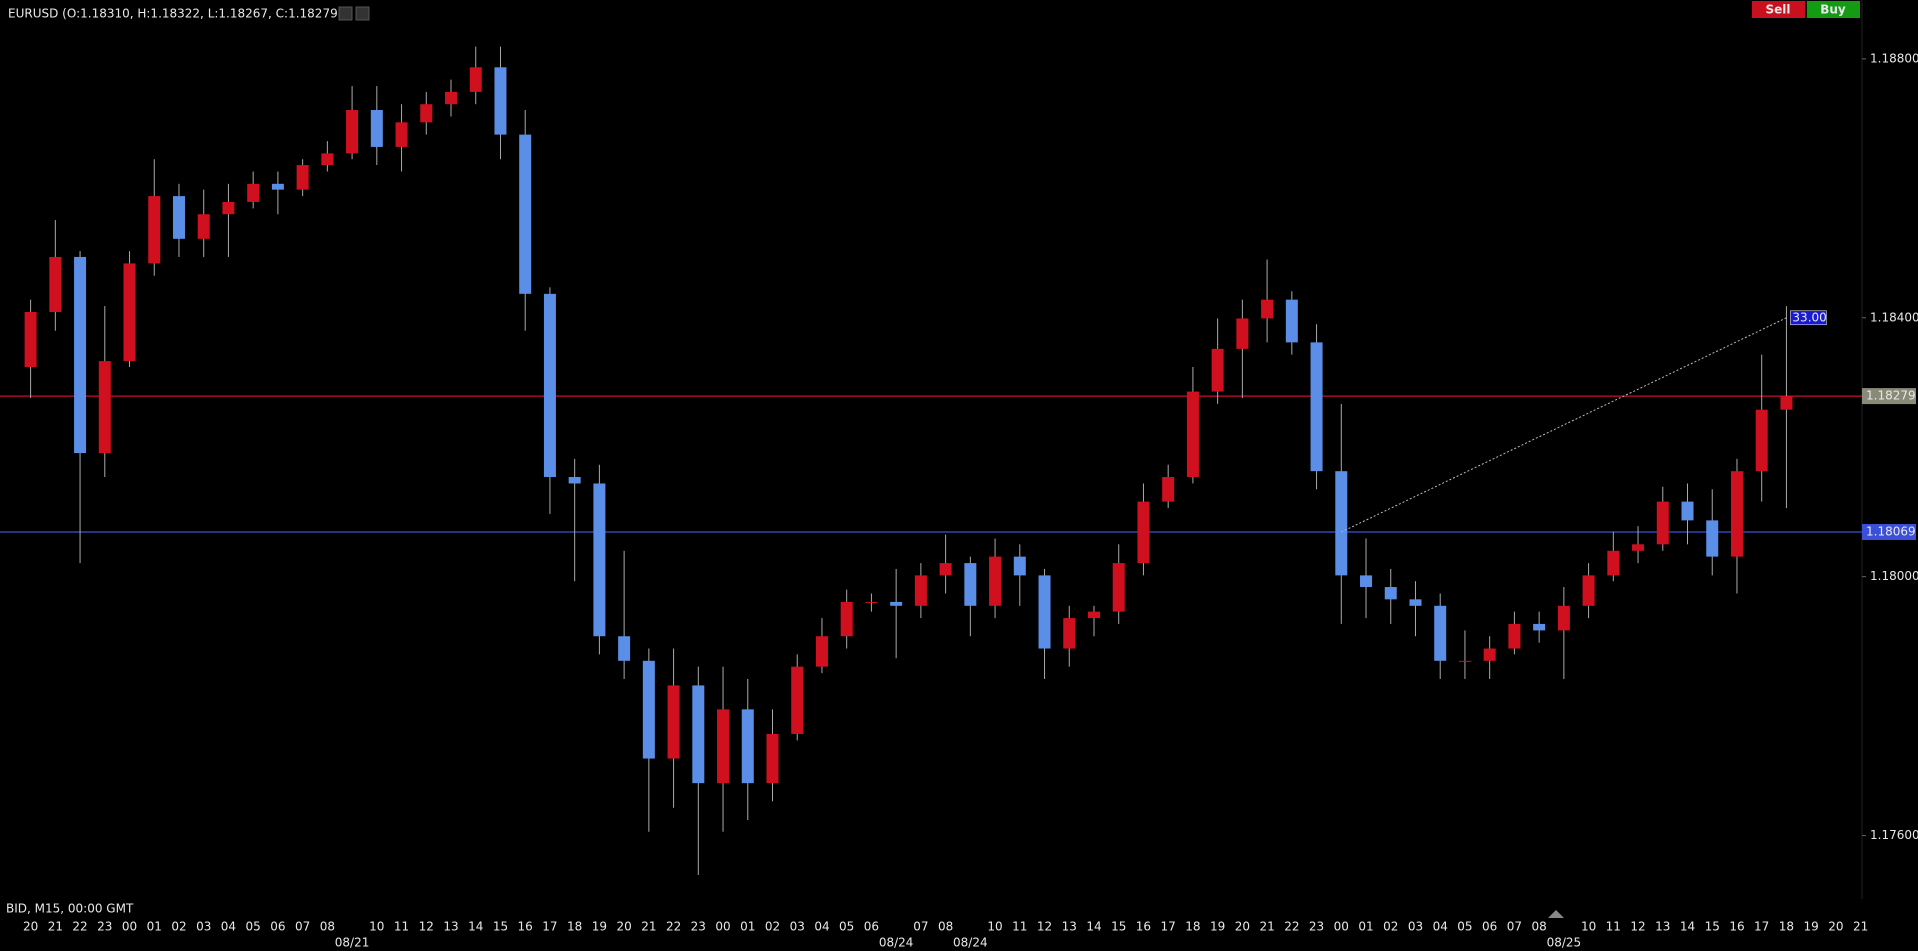 This screenshot has height=951, width=1918. I want to click on trend-label: 33.00, so click(1809, 317).